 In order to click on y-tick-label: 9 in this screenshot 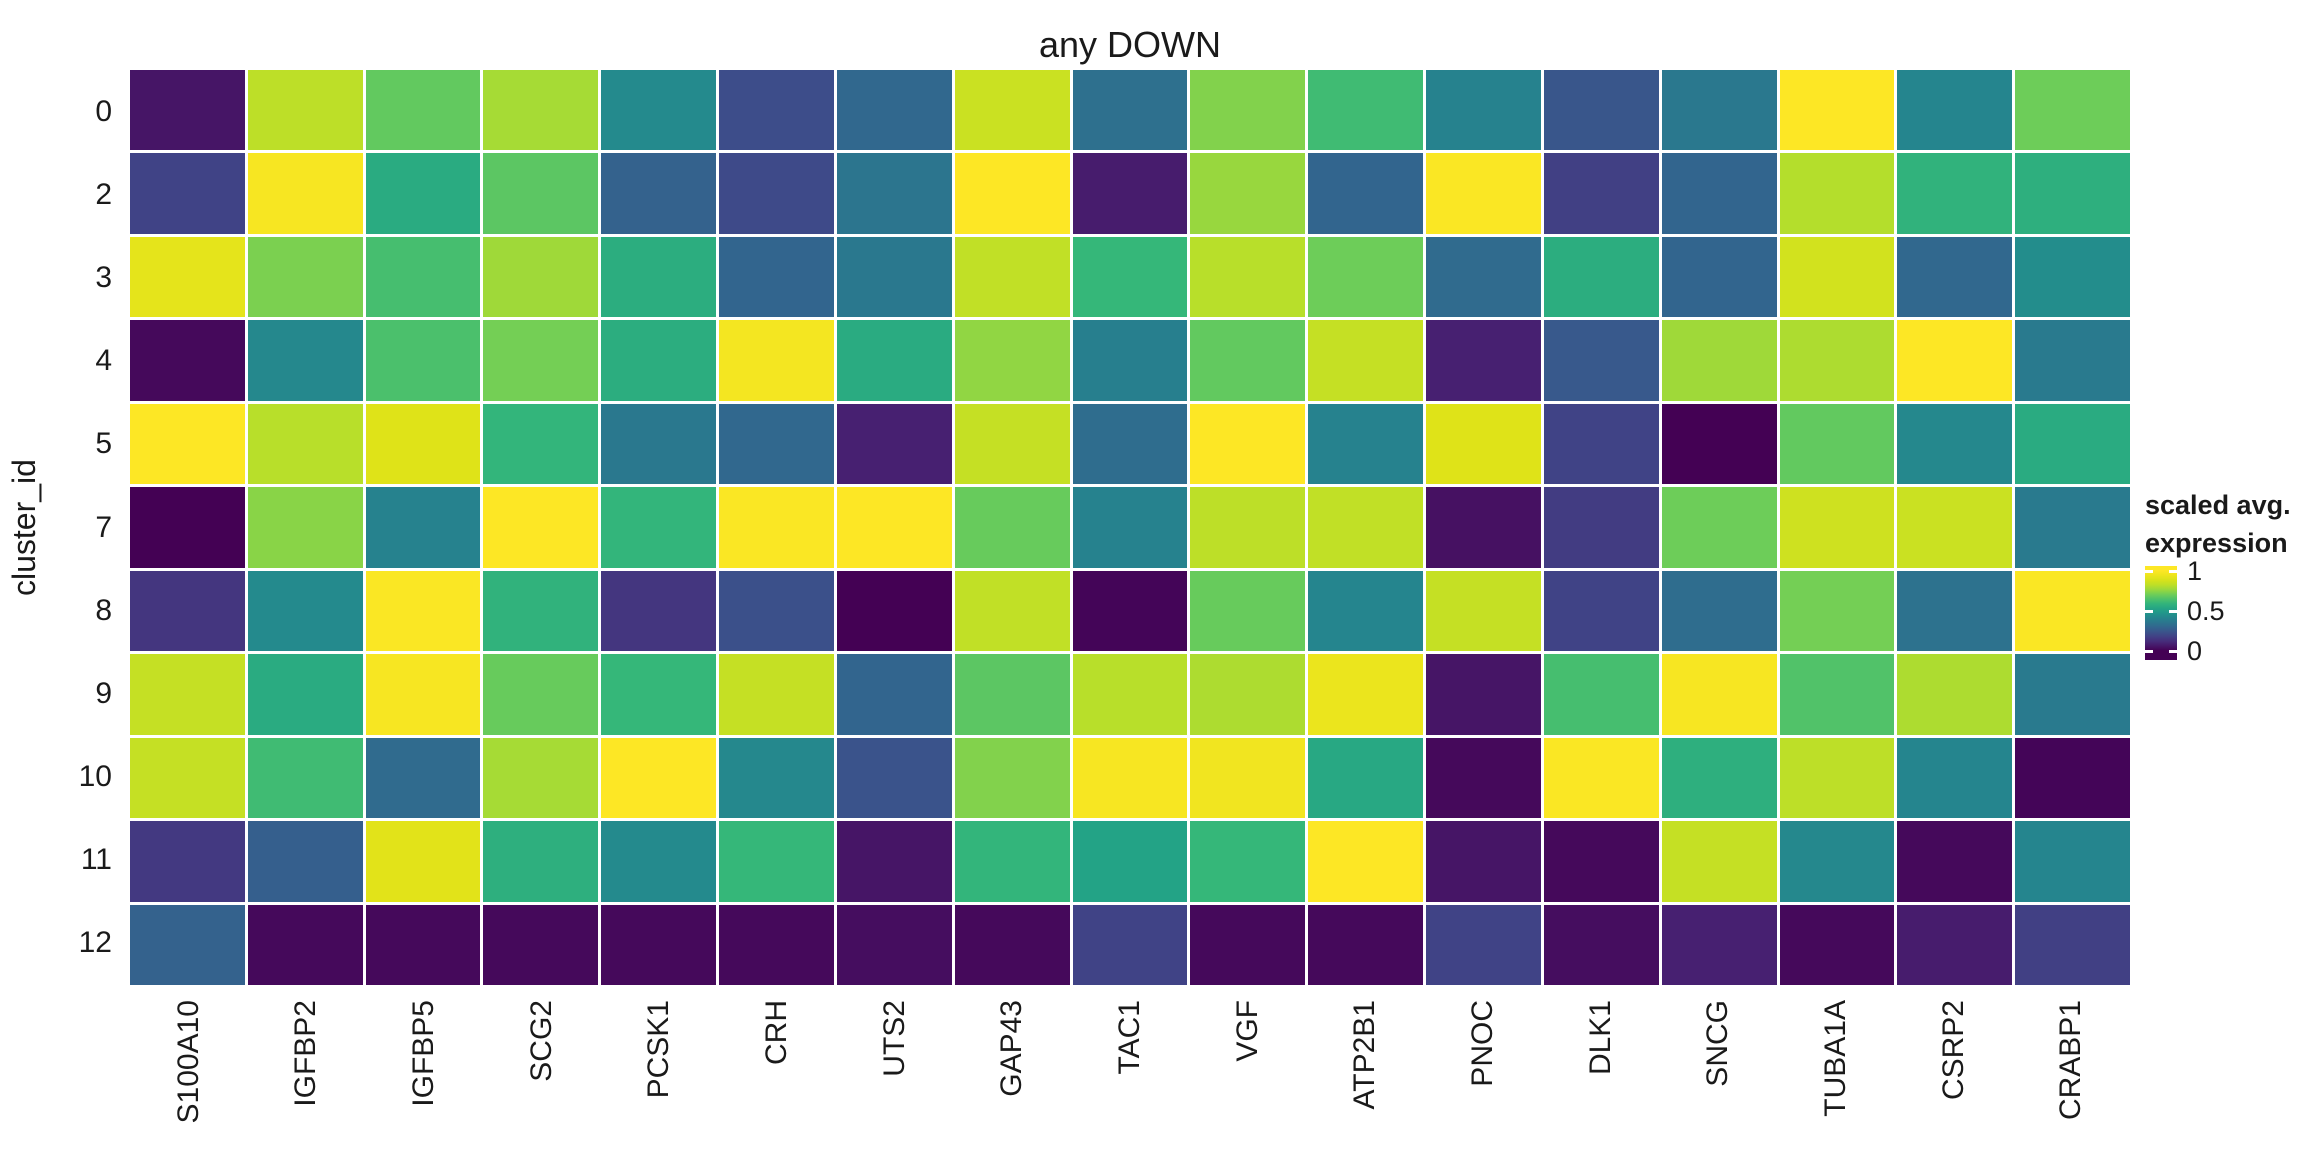, I will do `click(103, 693)`.